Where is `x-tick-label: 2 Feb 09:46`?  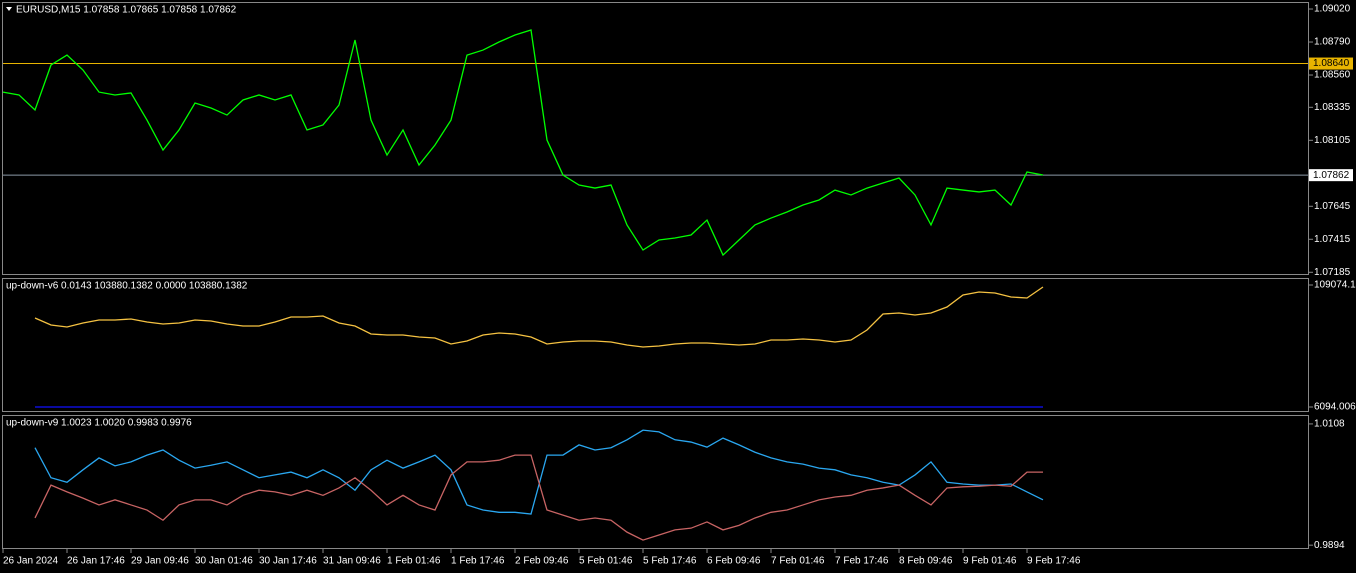 x-tick-label: 2 Feb 09:46 is located at coordinates (542, 561).